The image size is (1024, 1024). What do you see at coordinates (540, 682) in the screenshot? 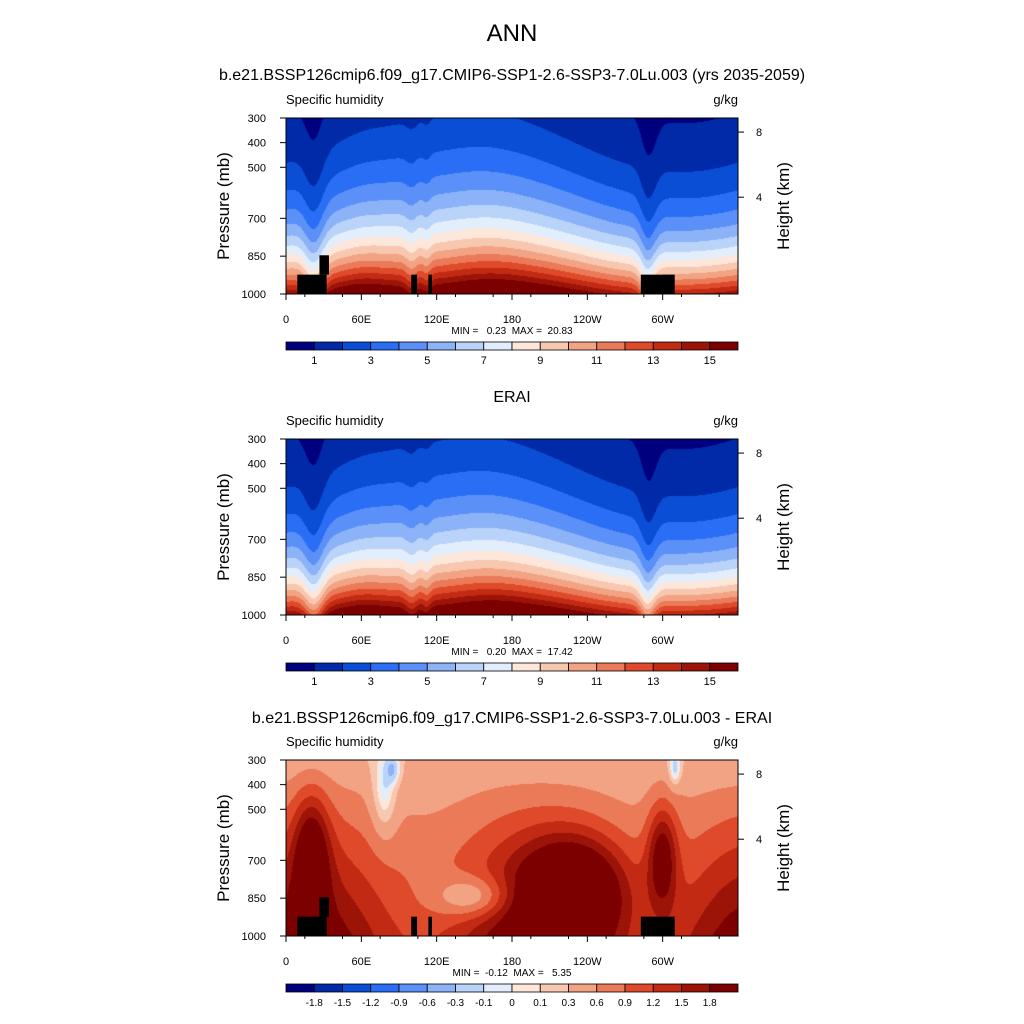
I see `colorbar-label: 9` at bounding box center [540, 682].